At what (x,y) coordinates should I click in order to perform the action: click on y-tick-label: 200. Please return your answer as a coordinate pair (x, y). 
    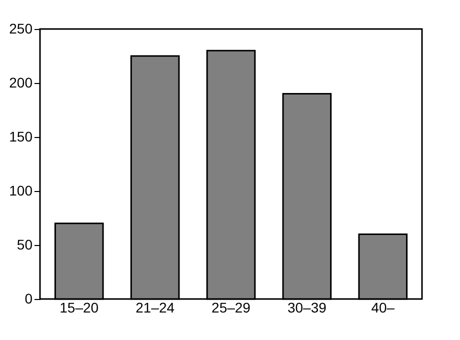
    Looking at the image, I should click on (21, 82).